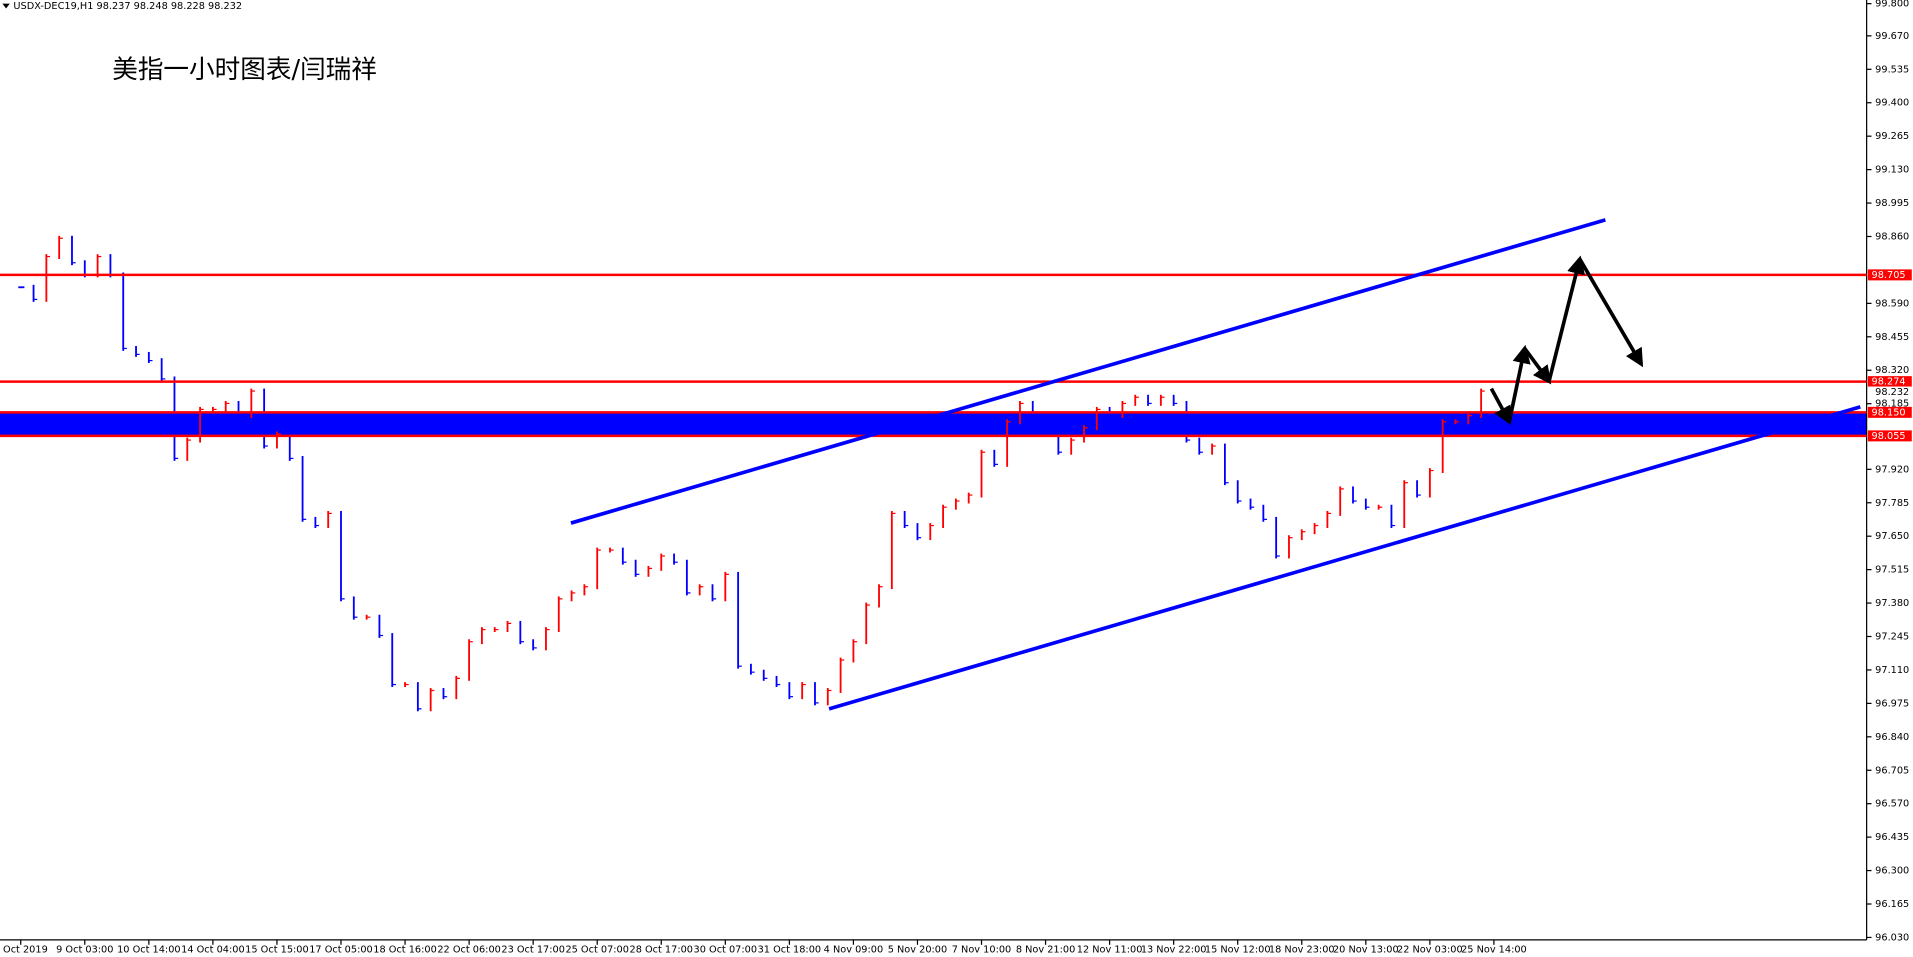 The width and height of the screenshot is (1913, 957). I want to click on x-tick-label: 22 Oct 06:00, so click(469, 950).